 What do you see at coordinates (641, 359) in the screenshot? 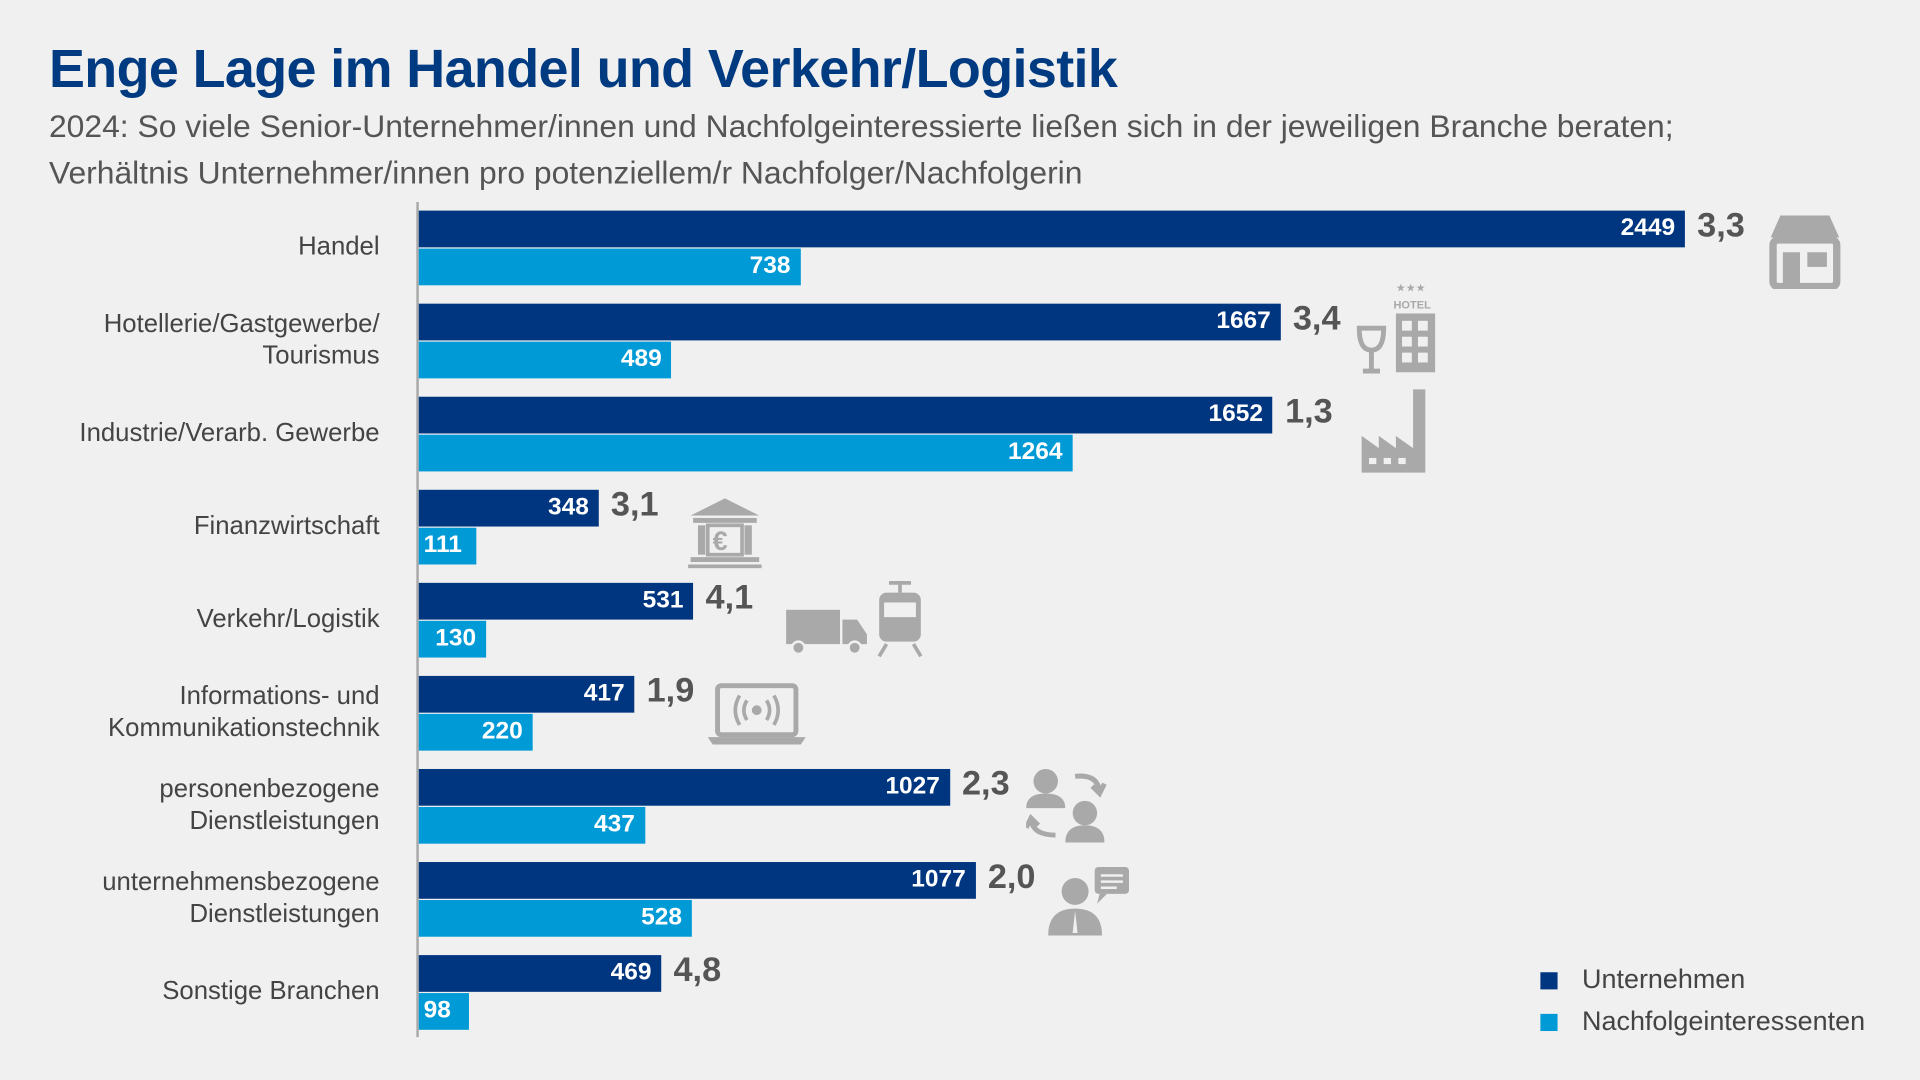
I see `data-label: 489` at bounding box center [641, 359].